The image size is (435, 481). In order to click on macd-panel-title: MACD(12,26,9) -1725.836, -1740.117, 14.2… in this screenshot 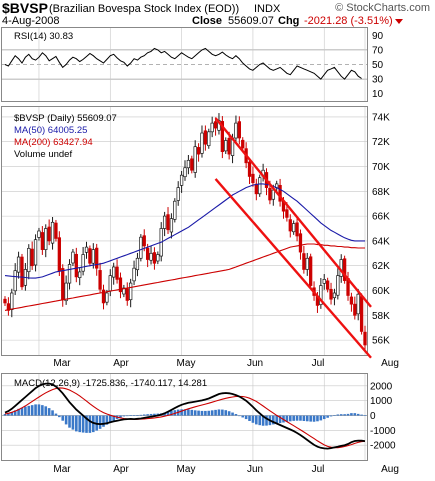, I will do `click(110, 383)`.